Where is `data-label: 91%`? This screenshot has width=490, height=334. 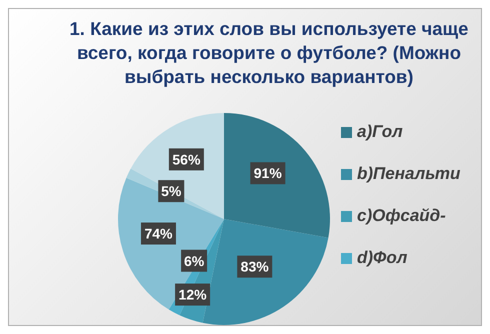
data-label: 91% is located at coordinates (268, 173).